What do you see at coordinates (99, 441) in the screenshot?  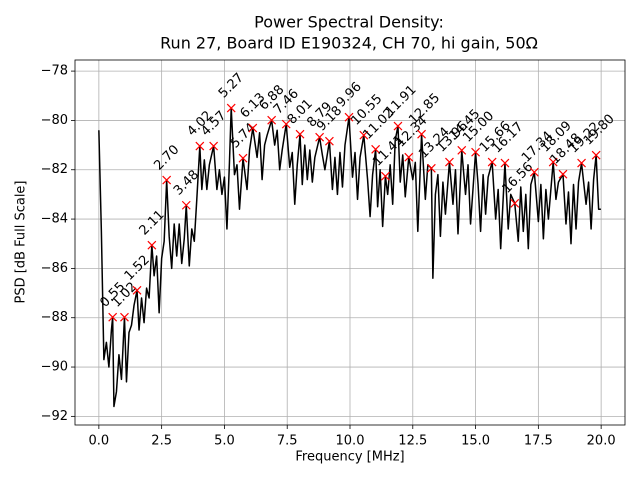 I see `x-tick-label: 0.0` at bounding box center [99, 441].